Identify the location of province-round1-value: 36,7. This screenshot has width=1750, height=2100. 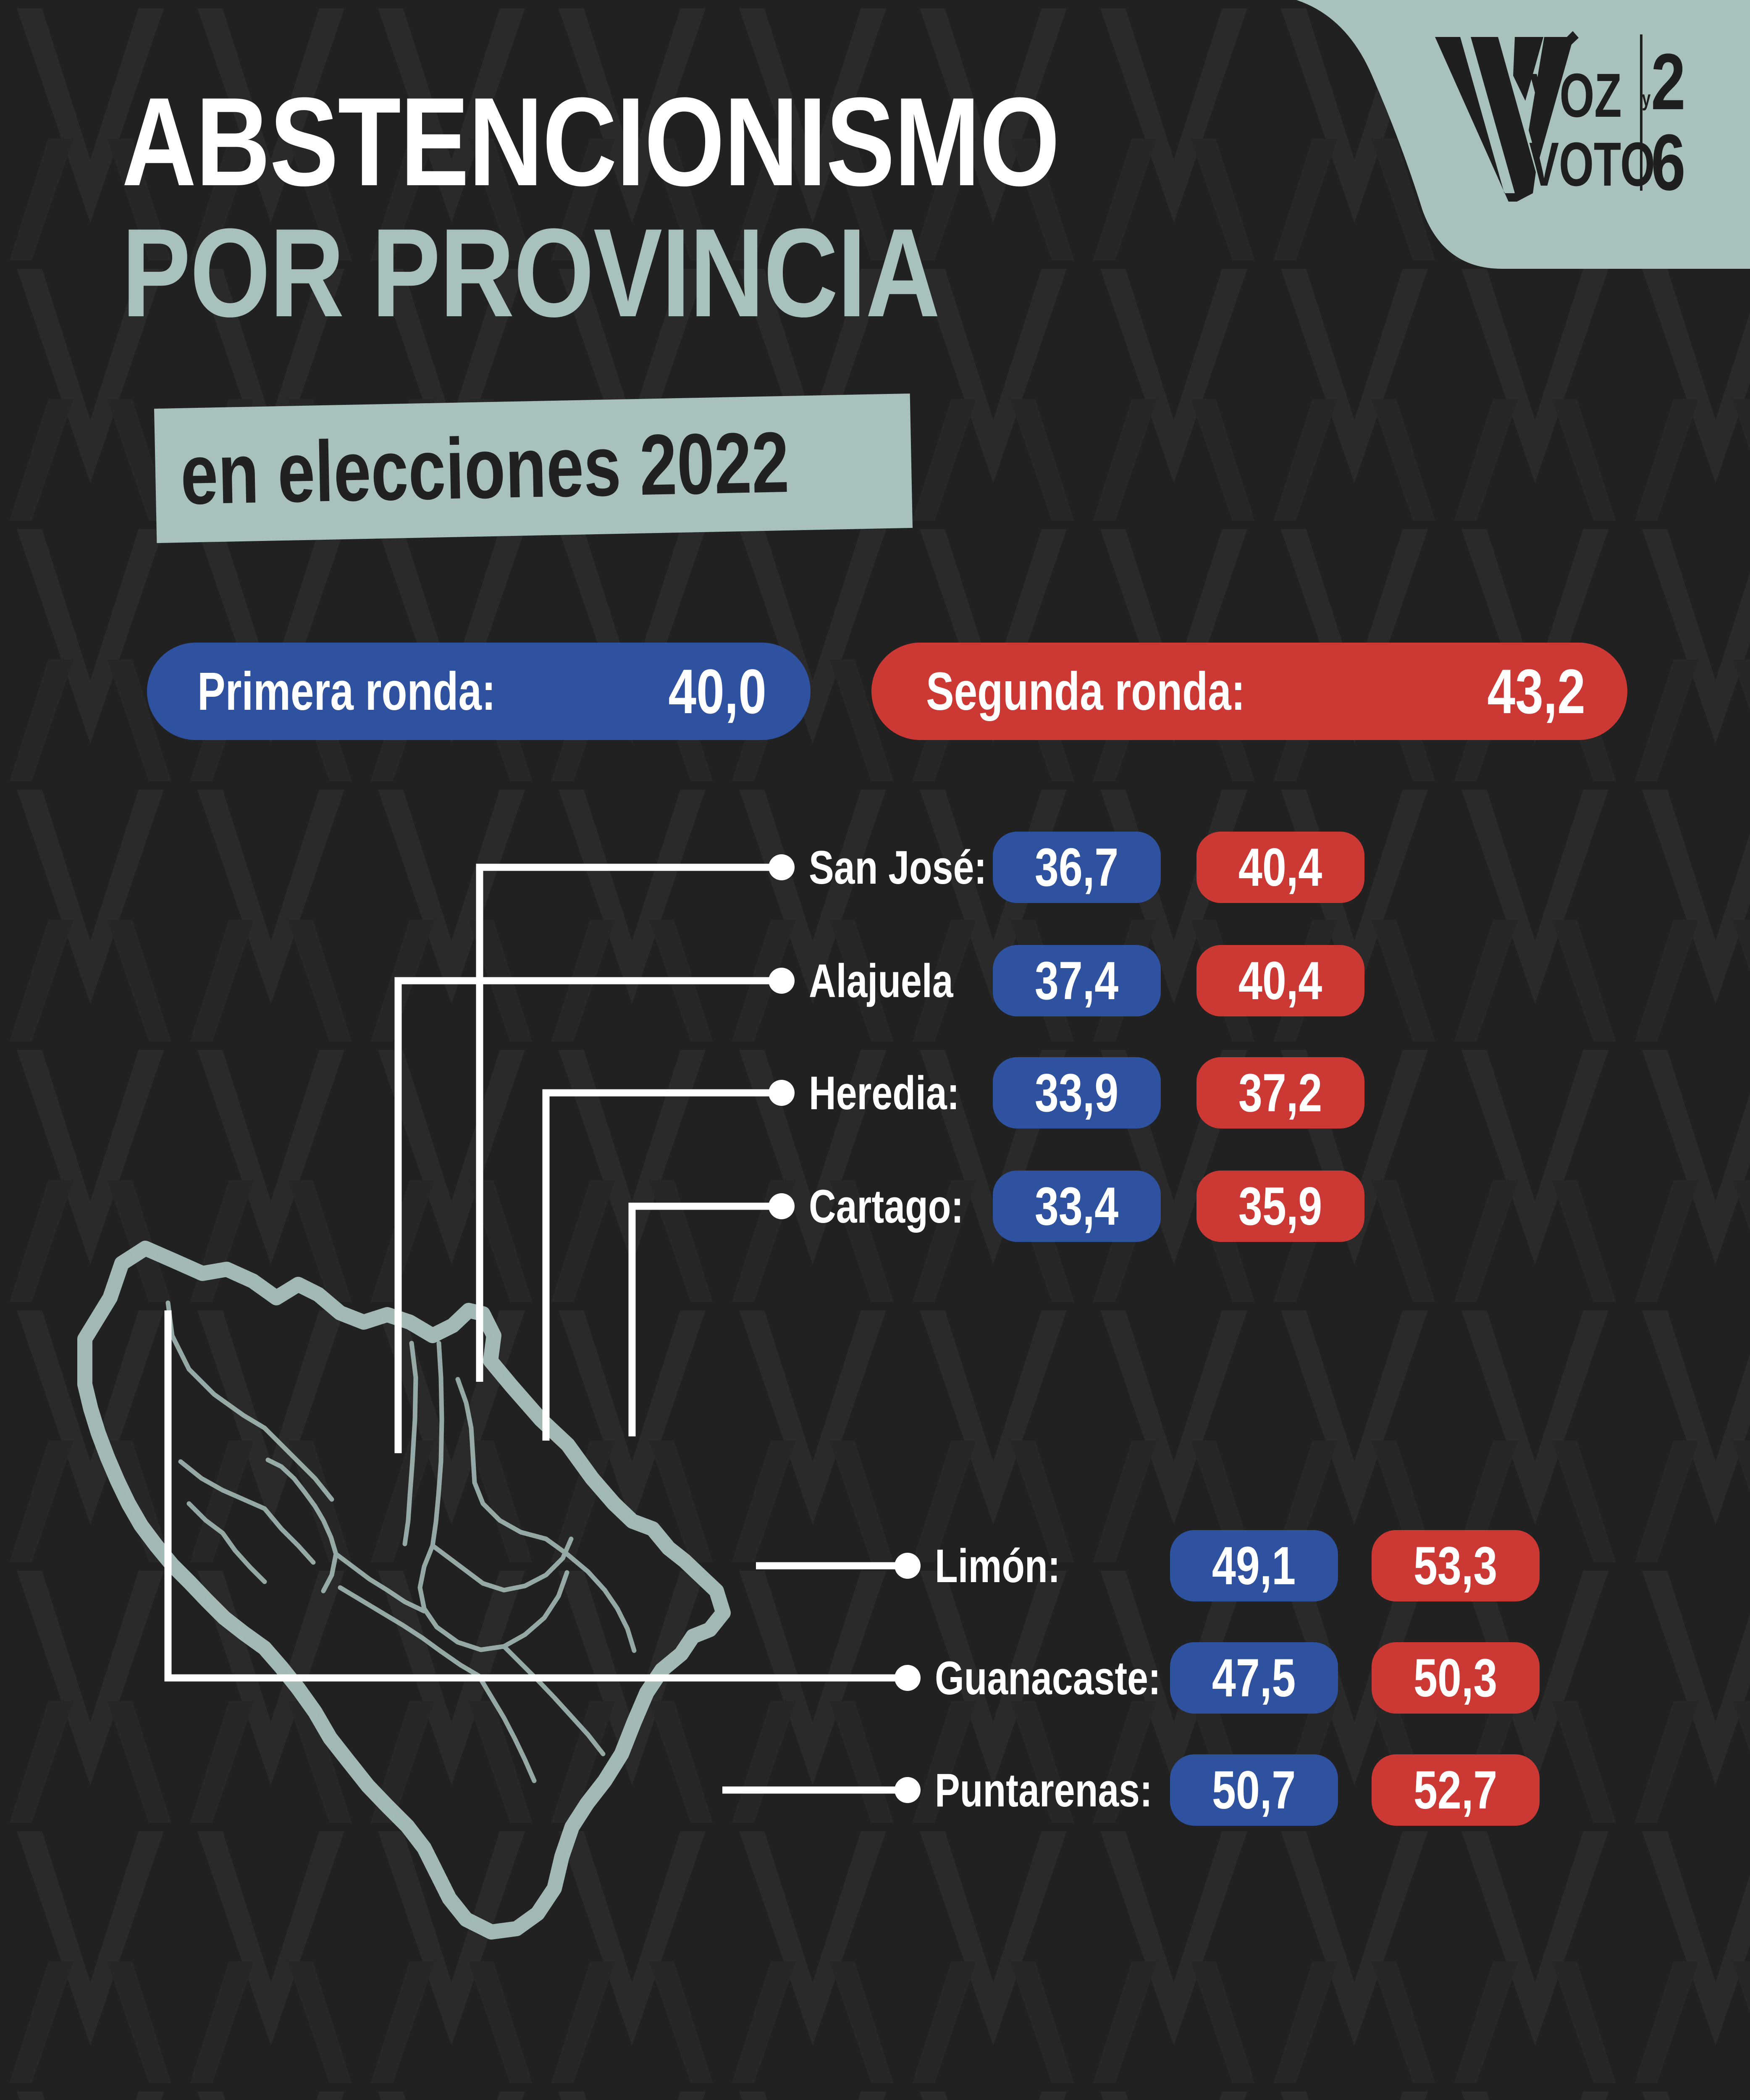
(1077, 867).